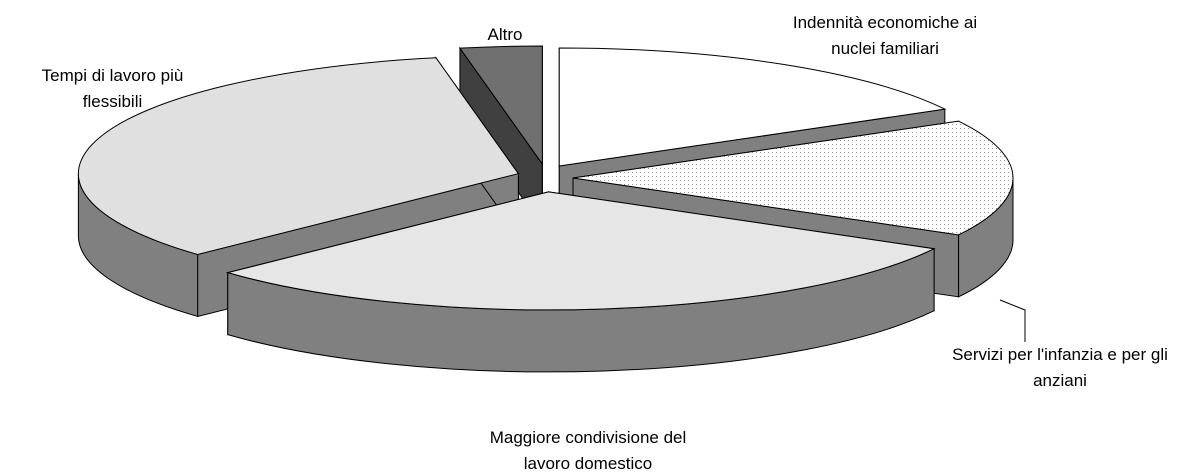 The width and height of the screenshot is (1178, 473). Describe the element at coordinates (885, 35) in the screenshot. I see `slice-label: Indennità economiche ai nuclei familiari` at that location.